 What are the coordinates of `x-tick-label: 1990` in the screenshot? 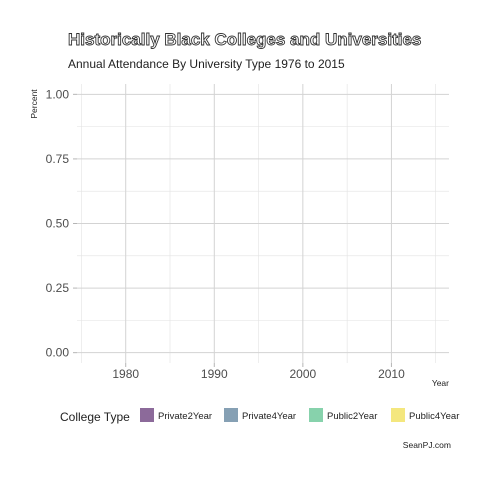 It's located at (214, 374).